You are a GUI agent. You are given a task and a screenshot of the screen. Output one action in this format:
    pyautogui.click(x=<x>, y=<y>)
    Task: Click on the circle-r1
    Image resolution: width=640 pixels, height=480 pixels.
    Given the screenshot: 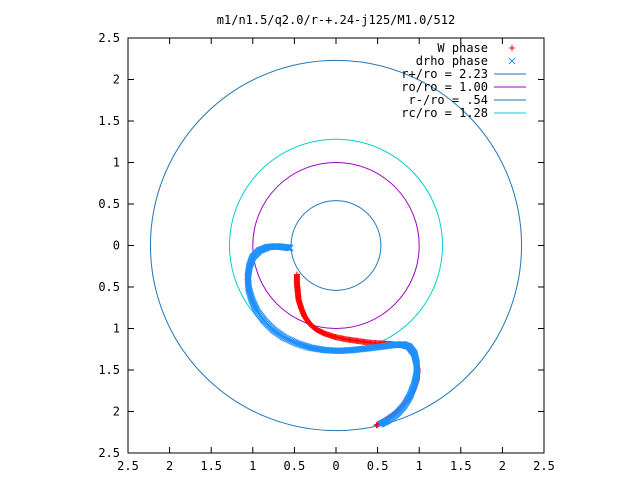 What is the action you would take?
    pyautogui.click(x=336, y=245)
    